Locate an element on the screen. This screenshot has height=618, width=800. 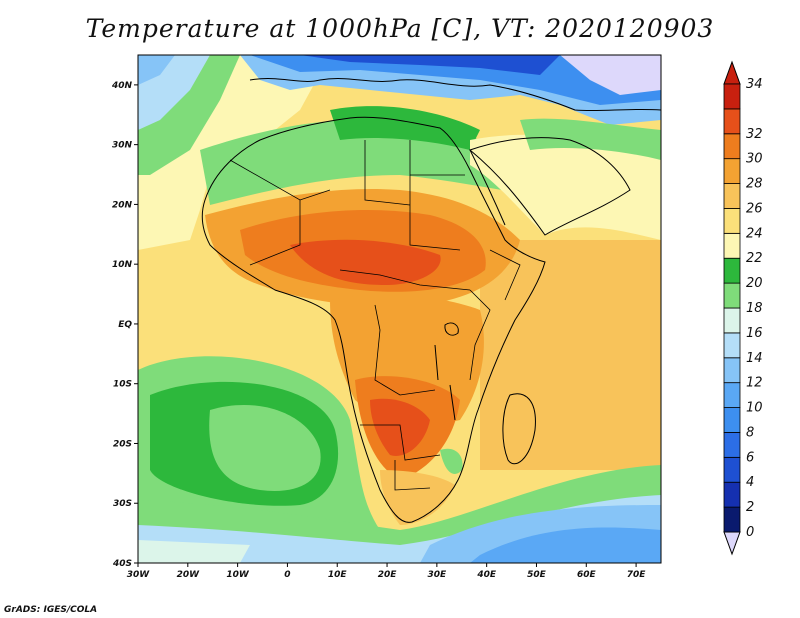
colorbar-label: 4 is located at coordinates (750, 482).